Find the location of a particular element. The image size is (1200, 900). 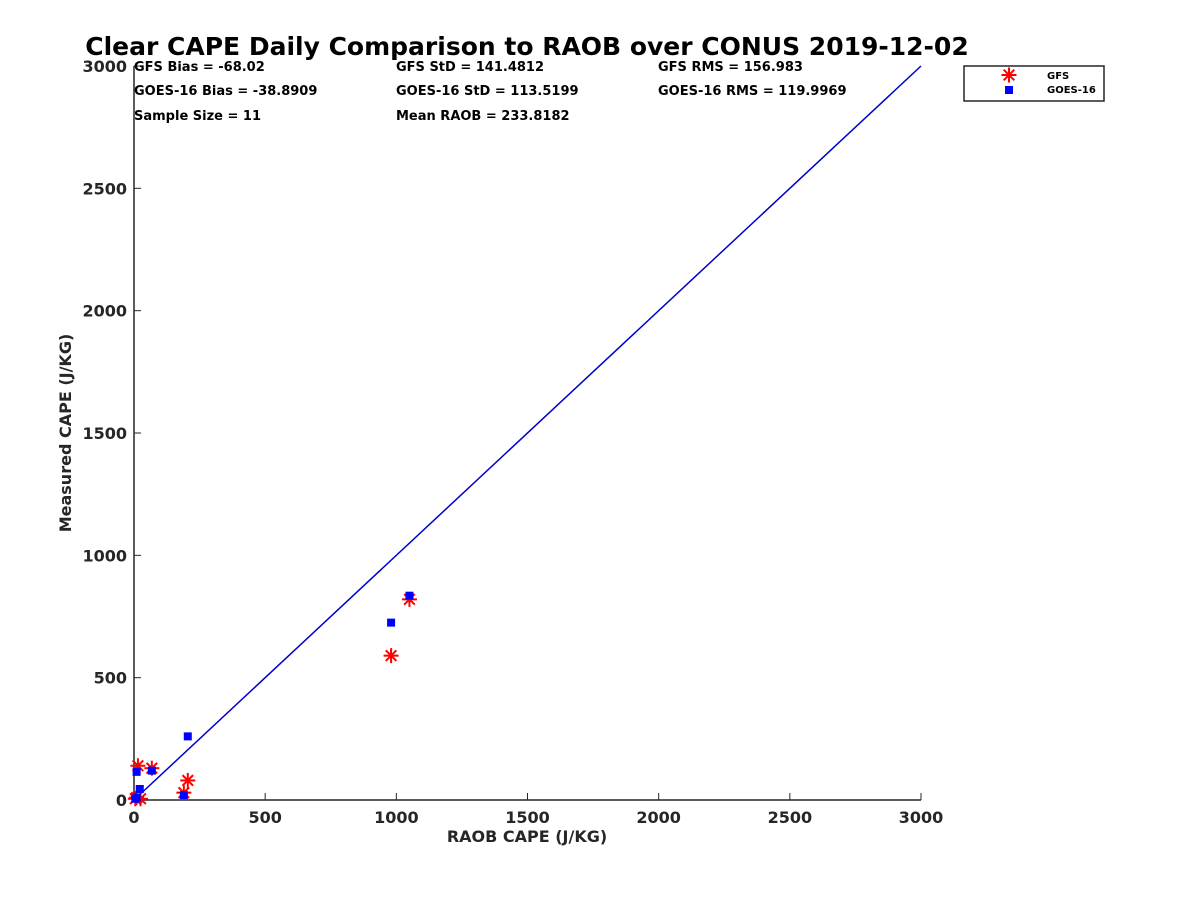

x-tick-label: 2500 is located at coordinates (790, 817).